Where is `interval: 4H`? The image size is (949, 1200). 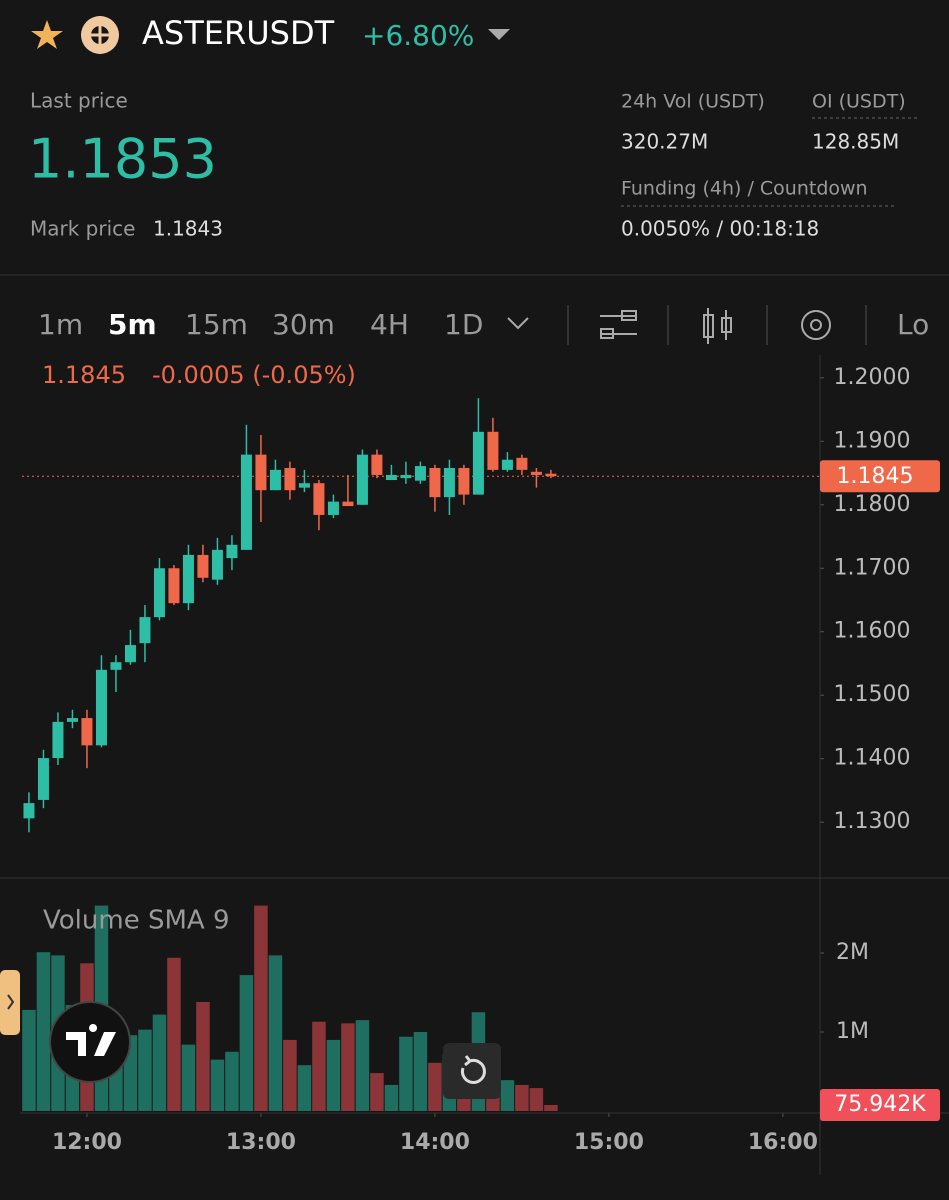 interval: 4H is located at coordinates (389, 324).